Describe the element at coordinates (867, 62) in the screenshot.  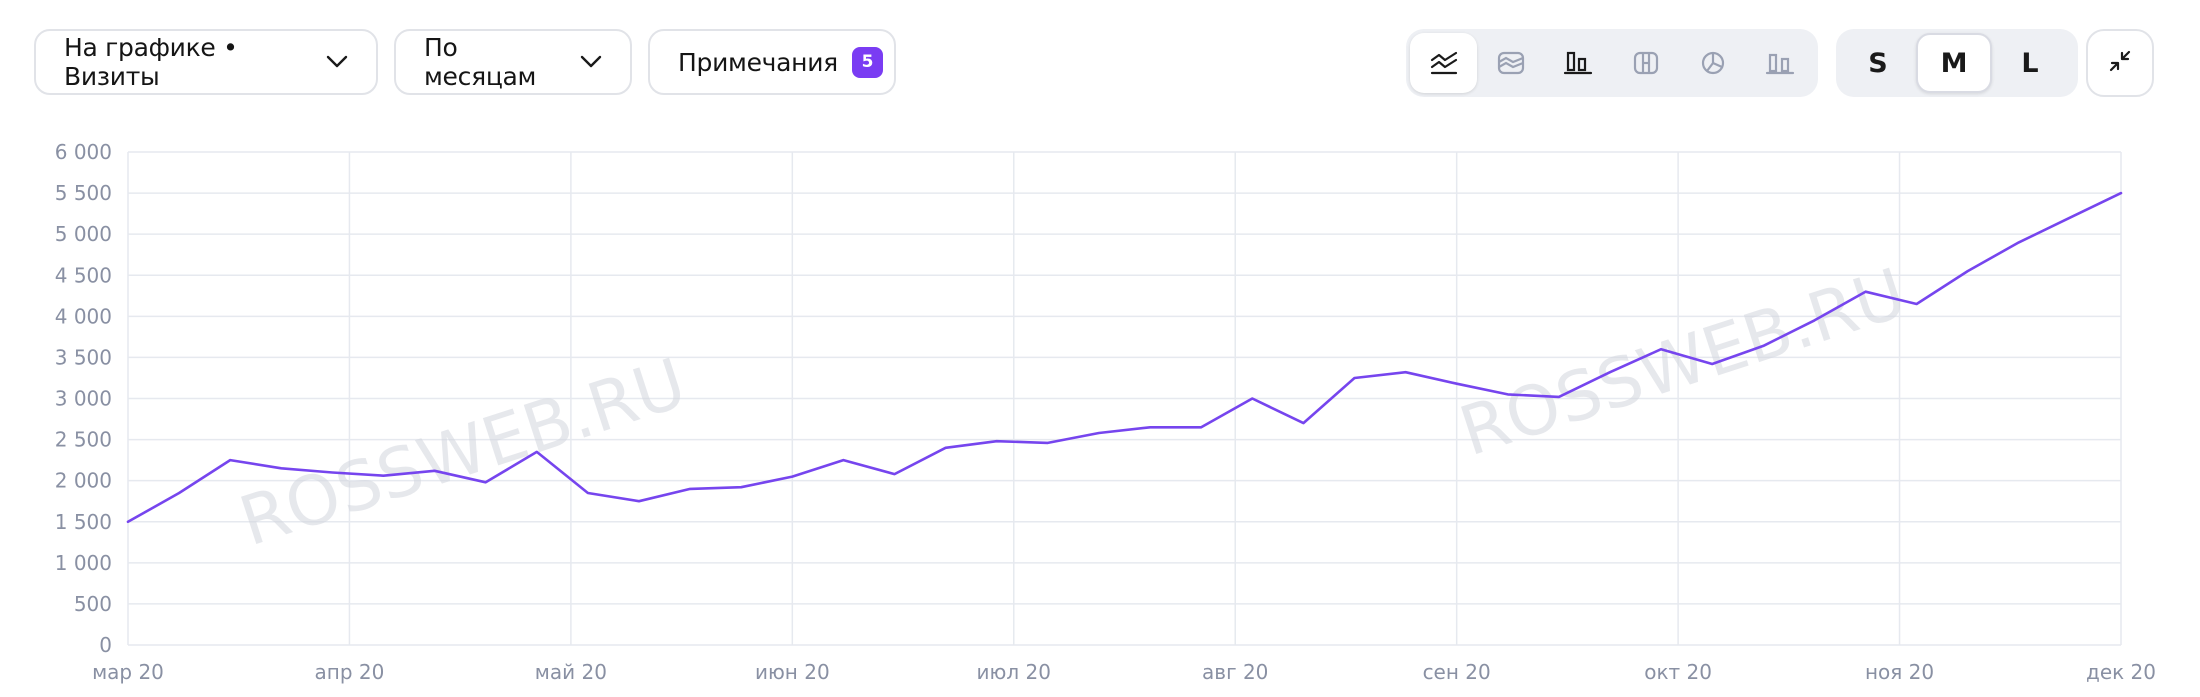
I see `notes-count-badge: 5` at that location.